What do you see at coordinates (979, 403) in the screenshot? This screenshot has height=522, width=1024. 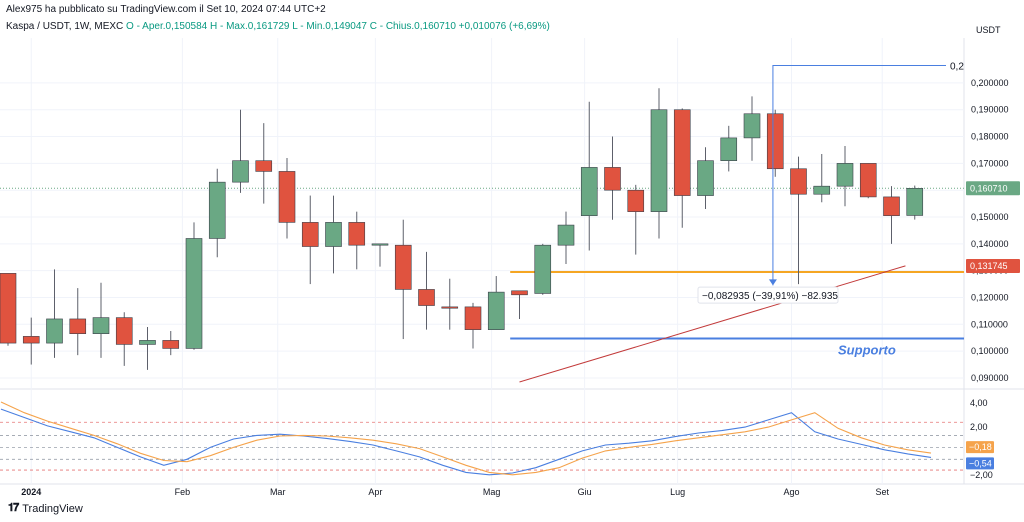 I see `osc-tick-label: 4,00` at bounding box center [979, 403].